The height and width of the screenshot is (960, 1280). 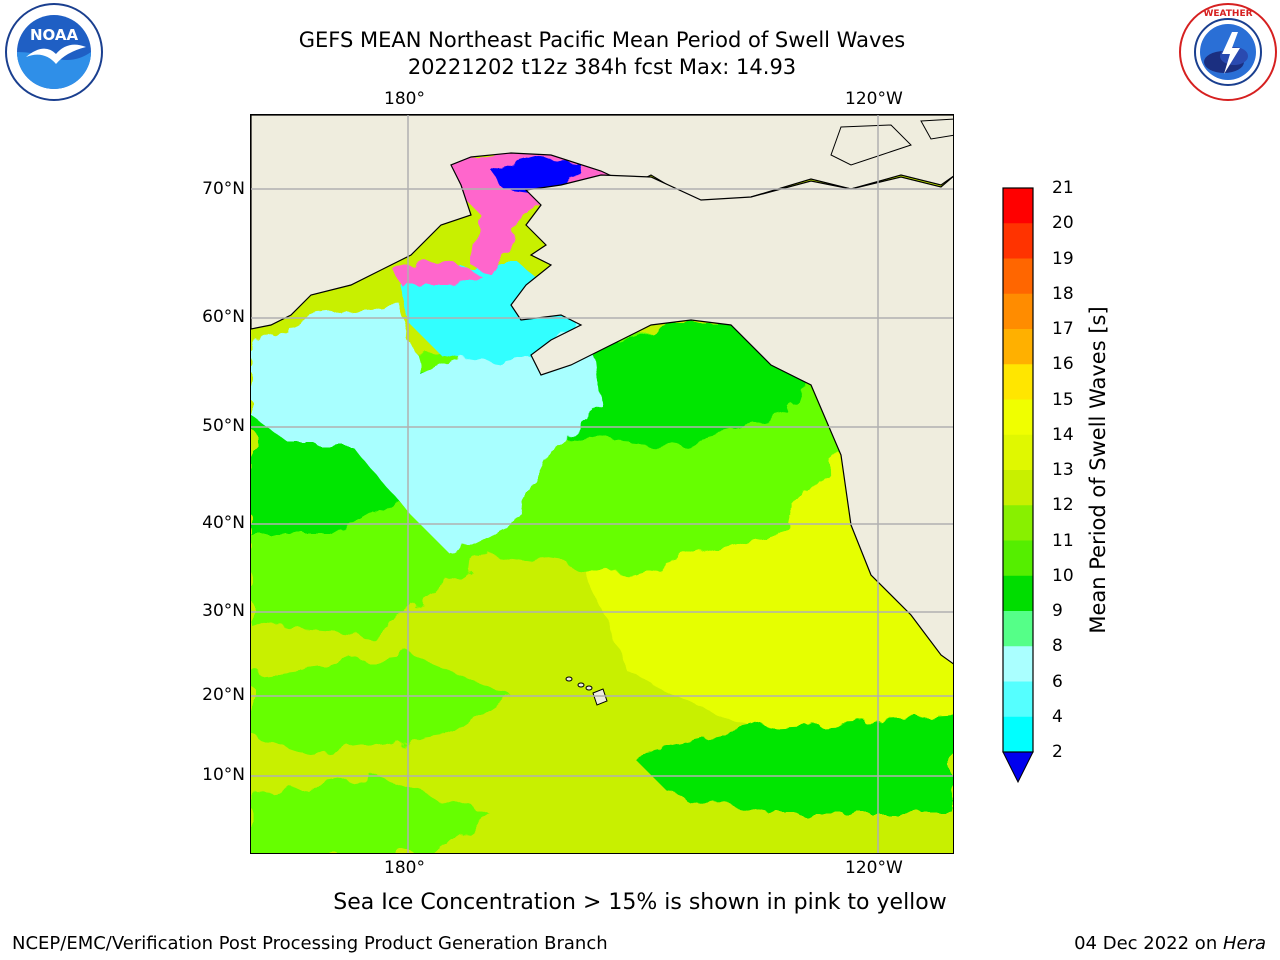 What do you see at coordinates (1057, 752) in the screenshot?
I see `colorbar-tick-label: 2` at bounding box center [1057, 752].